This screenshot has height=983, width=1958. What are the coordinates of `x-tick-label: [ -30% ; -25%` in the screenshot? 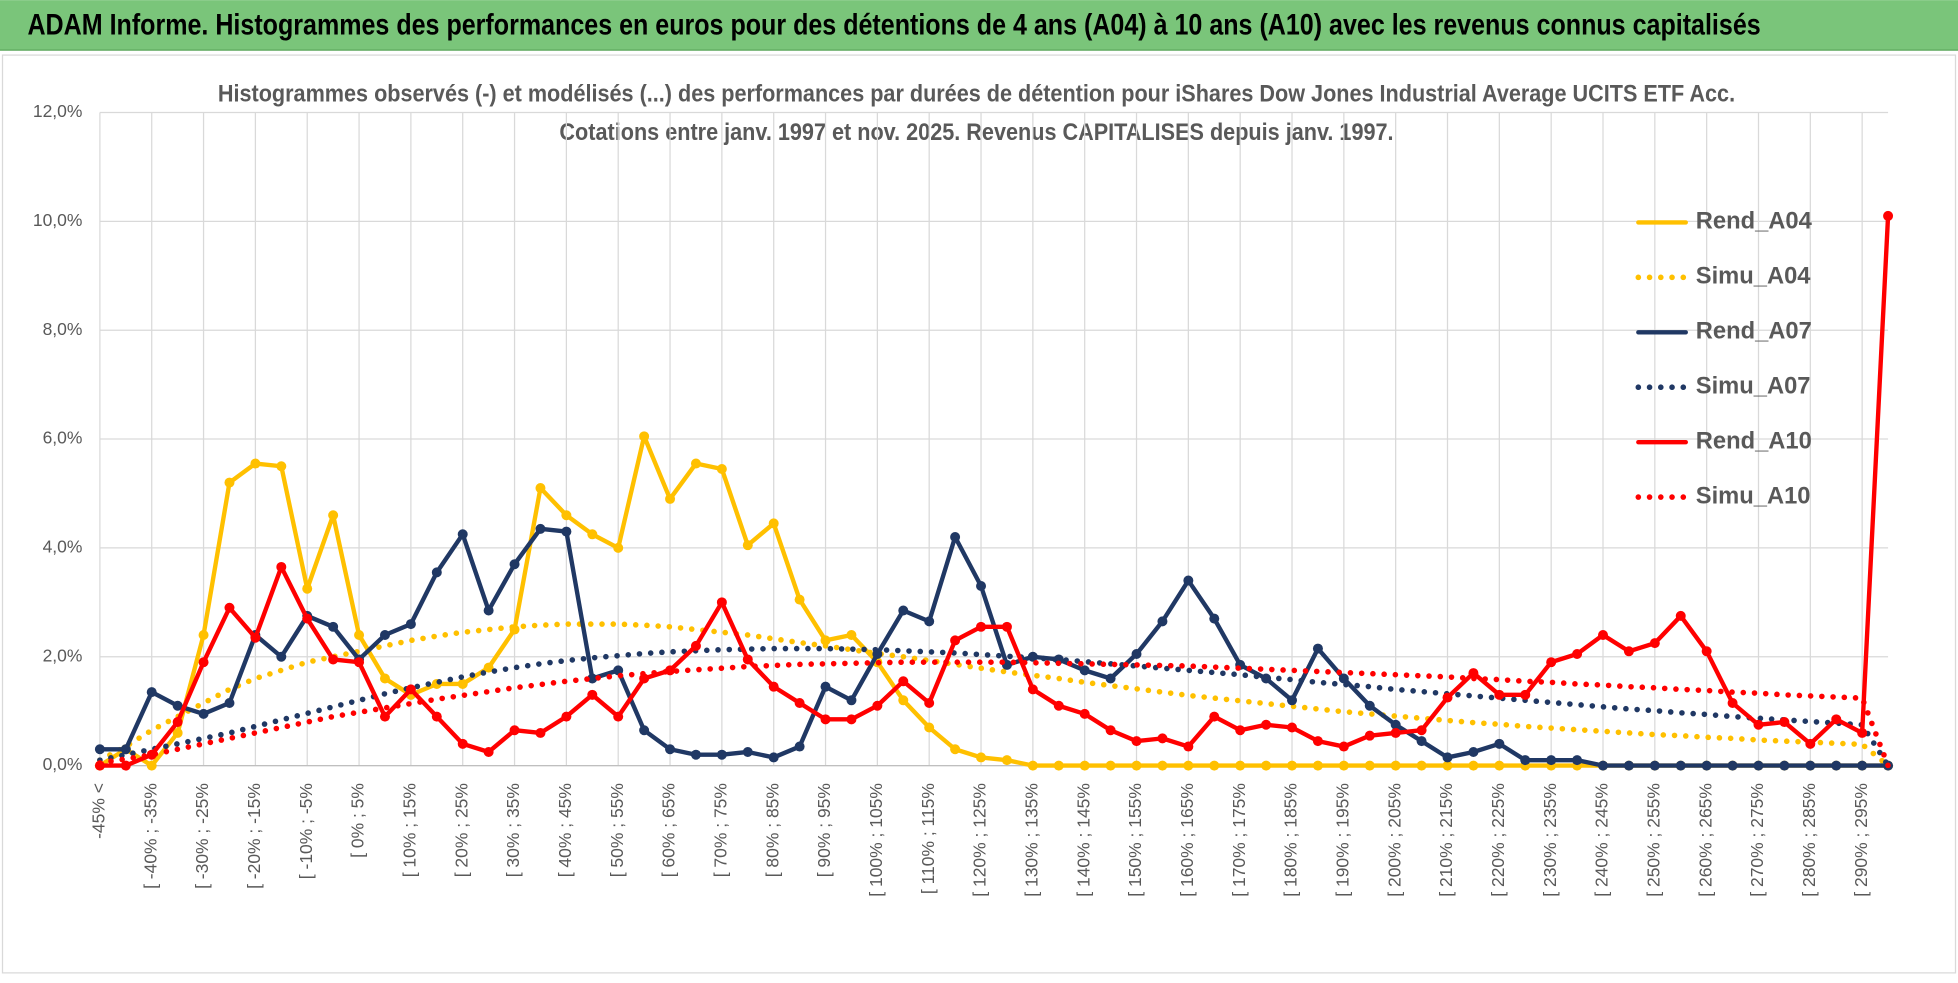 It's located at (202, 836).